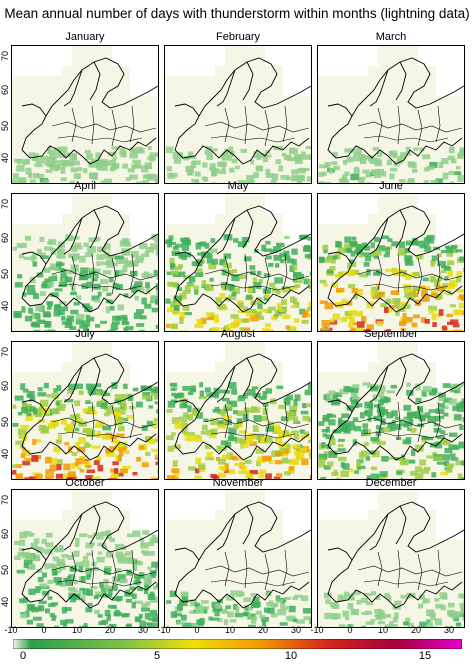 The width and height of the screenshot is (474, 669). I want to click on panel-title-december: December, so click(391, 483).